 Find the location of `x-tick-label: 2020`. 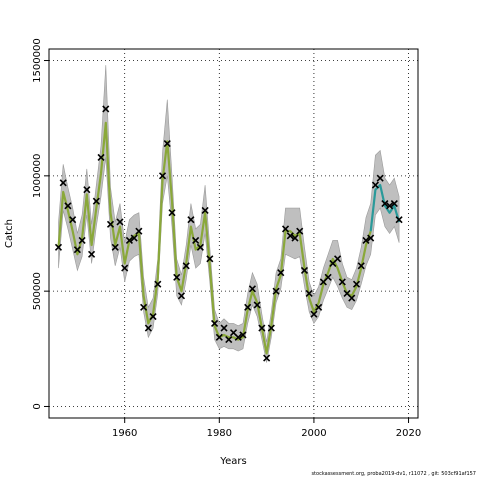

x-tick-label: 2020 is located at coordinates (408, 433).